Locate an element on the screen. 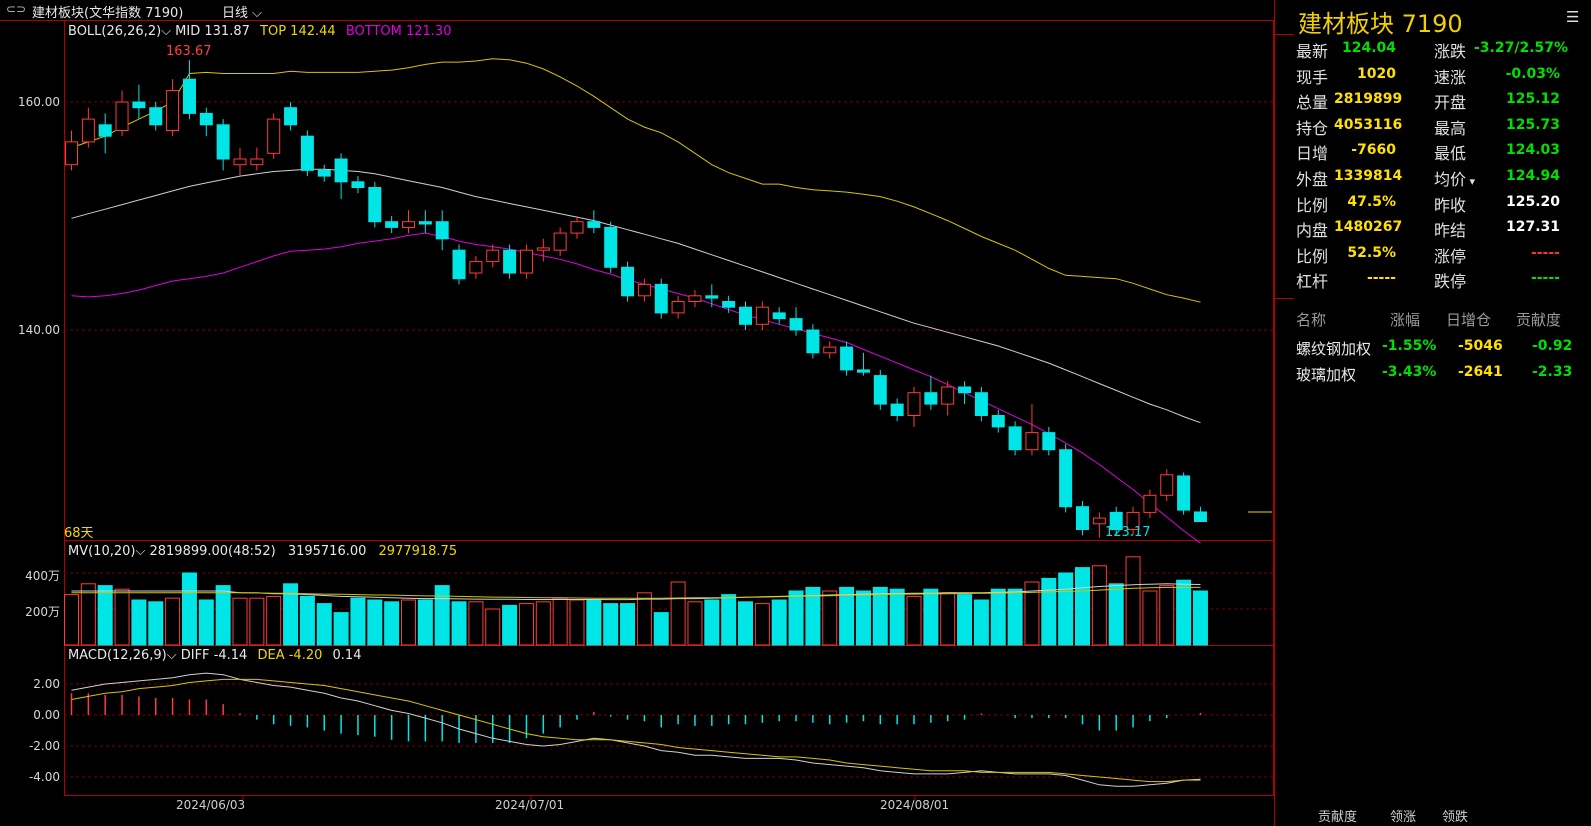 This screenshot has height=826, width=1591. quote-label: 持仓 is located at coordinates (1312, 128).